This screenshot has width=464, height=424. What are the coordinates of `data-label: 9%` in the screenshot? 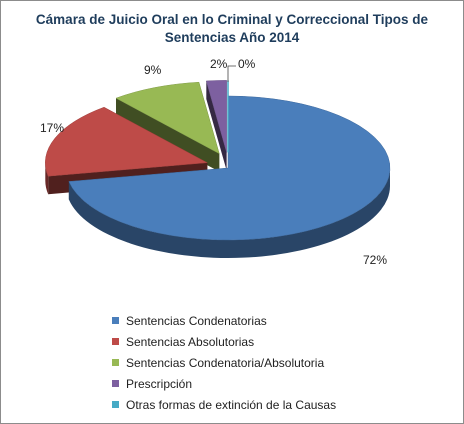 It's located at (153, 70).